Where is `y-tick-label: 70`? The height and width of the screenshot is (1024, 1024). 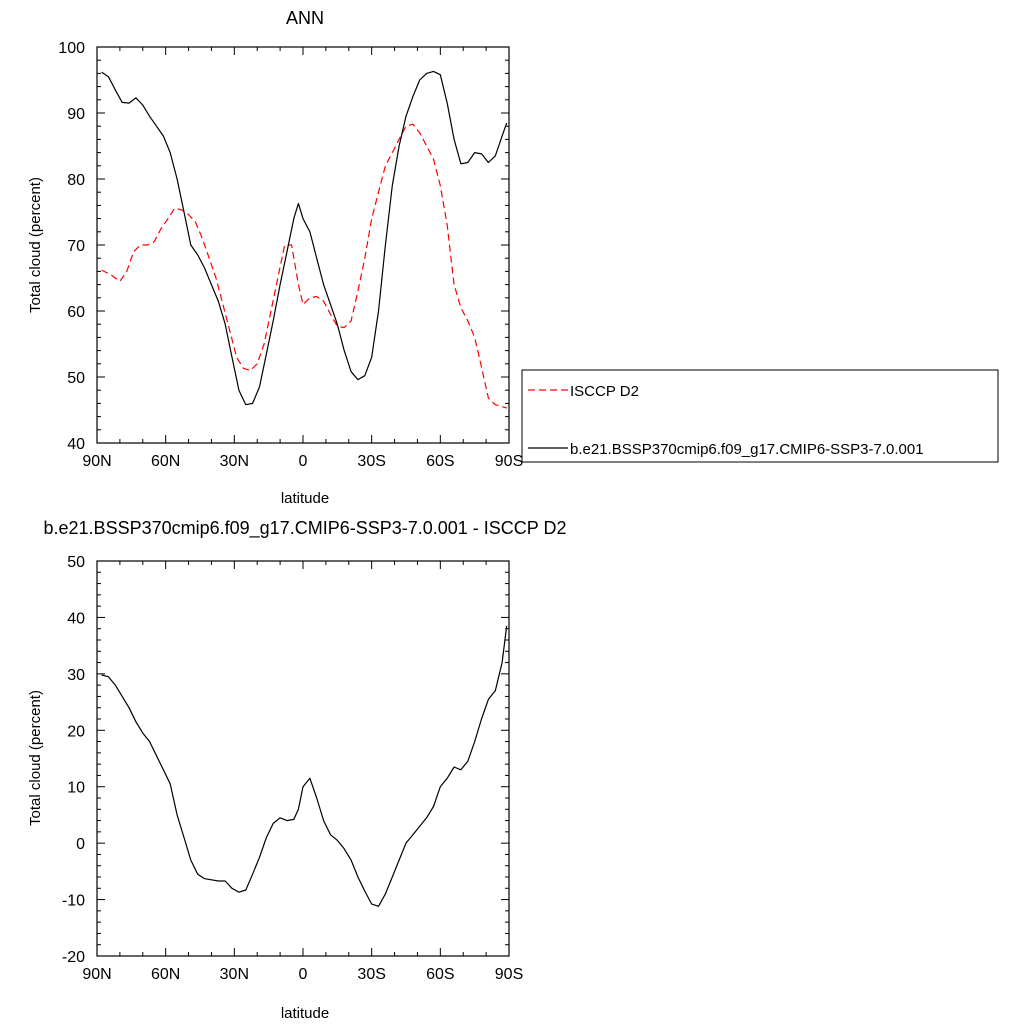
y-tick-label: 70 is located at coordinates (76, 246).